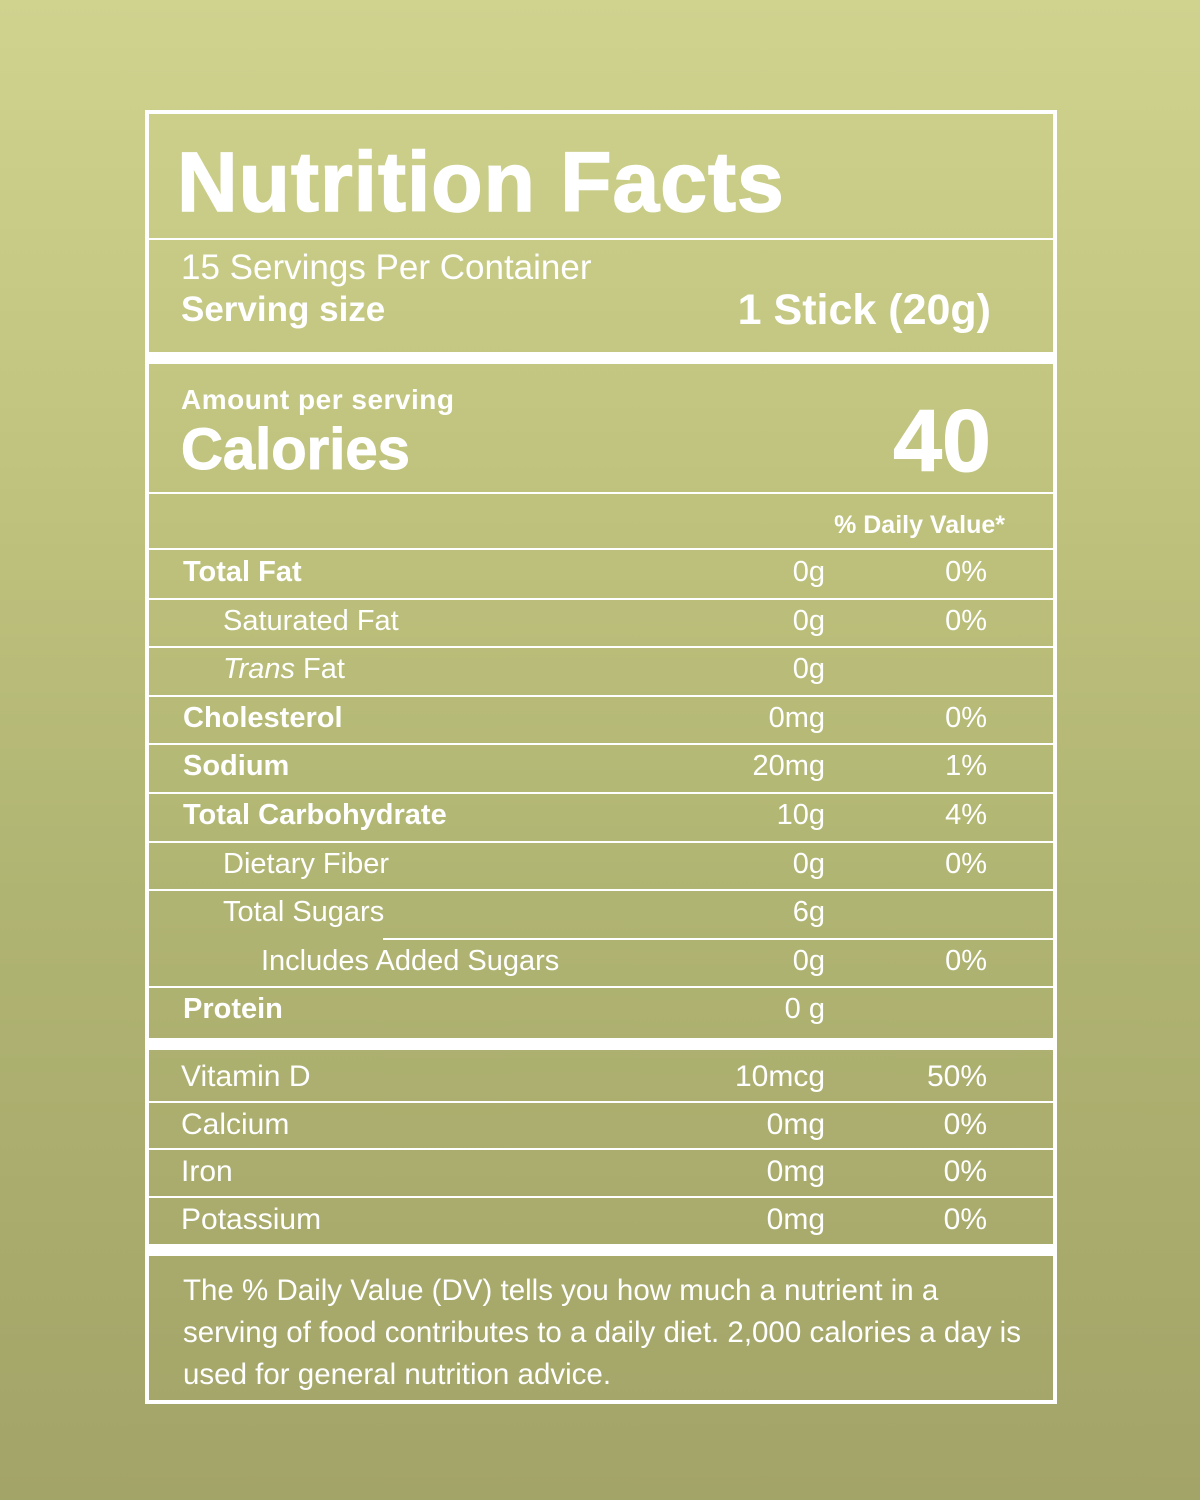  Describe the element at coordinates (601, 1011) in the screenshot. I see `nutrient-row: Protein 0 g` at that location.